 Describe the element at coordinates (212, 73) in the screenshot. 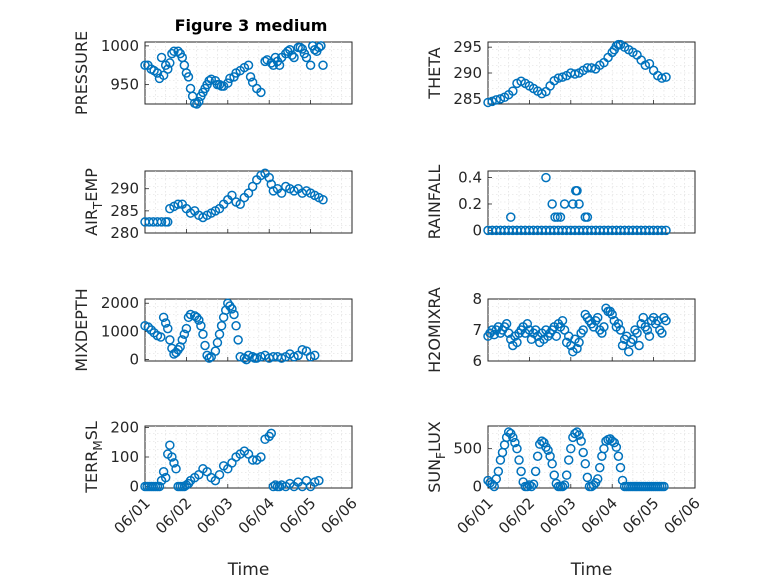

I see `subplot-pressure: 950 1000 PRESSURE` at that location.